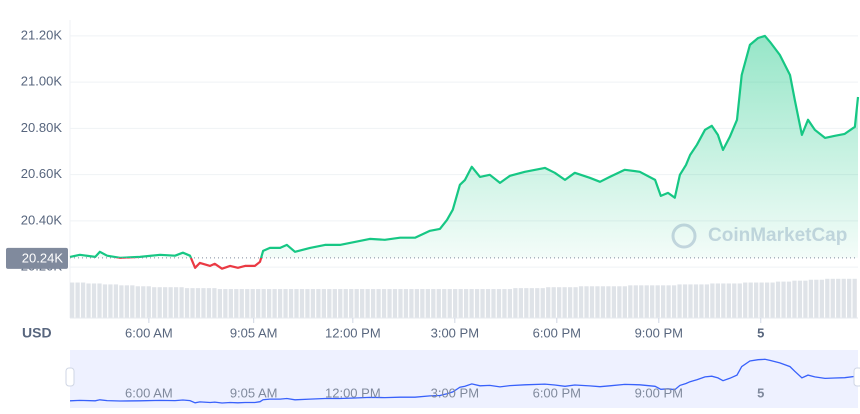 Image resolution: width=860 pixels, height=414 pixels. I want to click on x-tick-label: 6:00 PM, so click(557, 332).